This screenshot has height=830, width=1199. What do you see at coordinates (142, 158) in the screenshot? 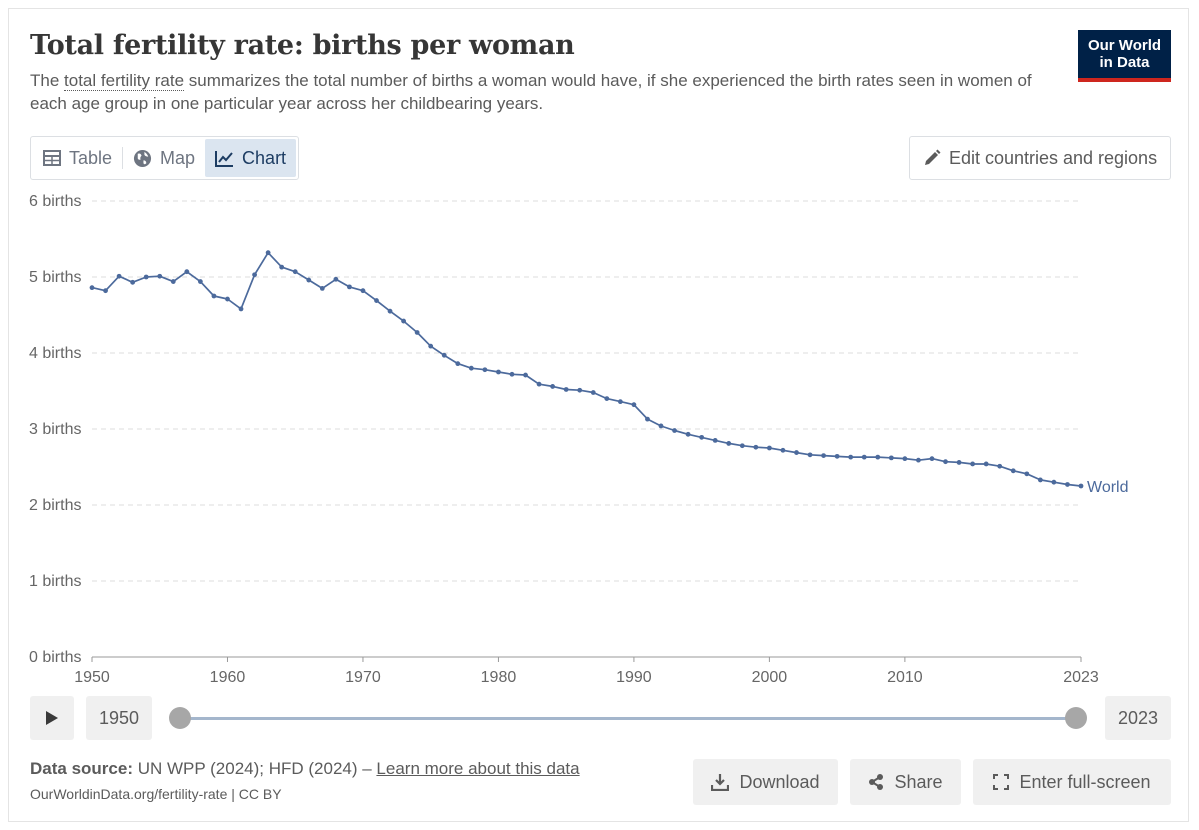
I see `globe-icon` at bounding box center [142, 158].